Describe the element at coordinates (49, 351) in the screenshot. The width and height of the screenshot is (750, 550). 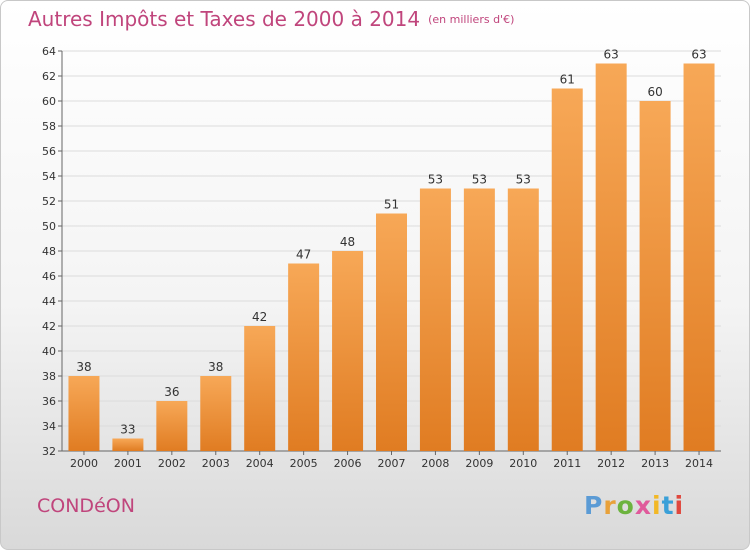
I see `y-tick-label: 40` at that location.